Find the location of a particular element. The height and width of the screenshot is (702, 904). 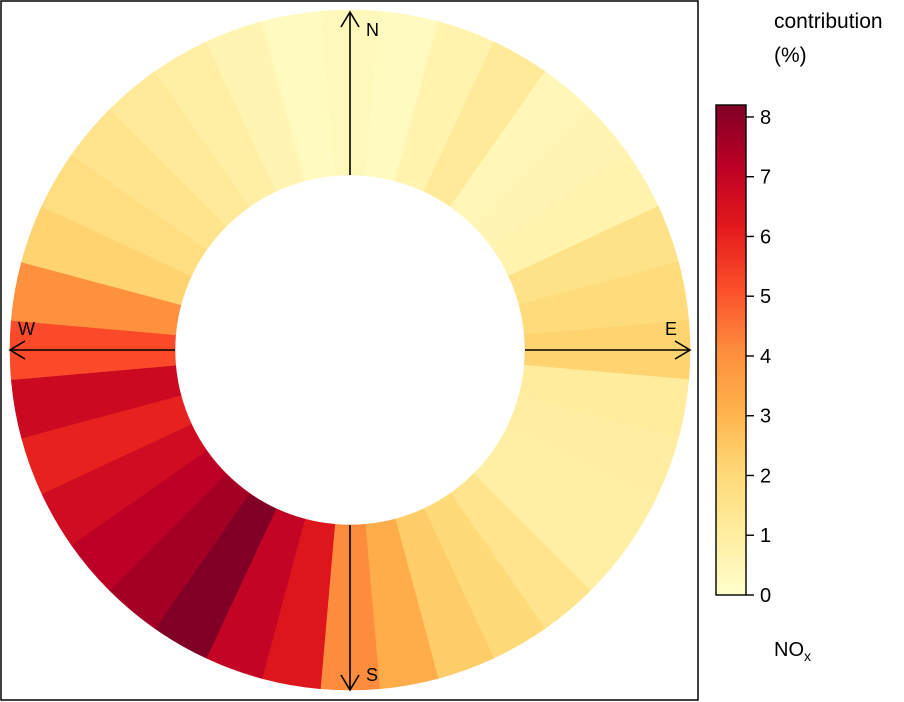

west-label: W is located at coordinates (26, 329).